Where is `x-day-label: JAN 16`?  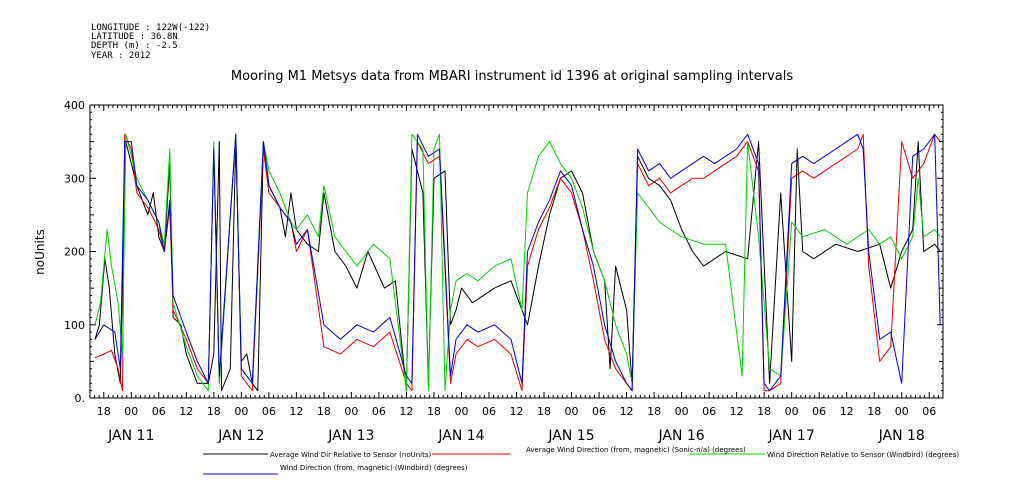 x-day-label: JAN 16 is located at coordinates (680, 436).